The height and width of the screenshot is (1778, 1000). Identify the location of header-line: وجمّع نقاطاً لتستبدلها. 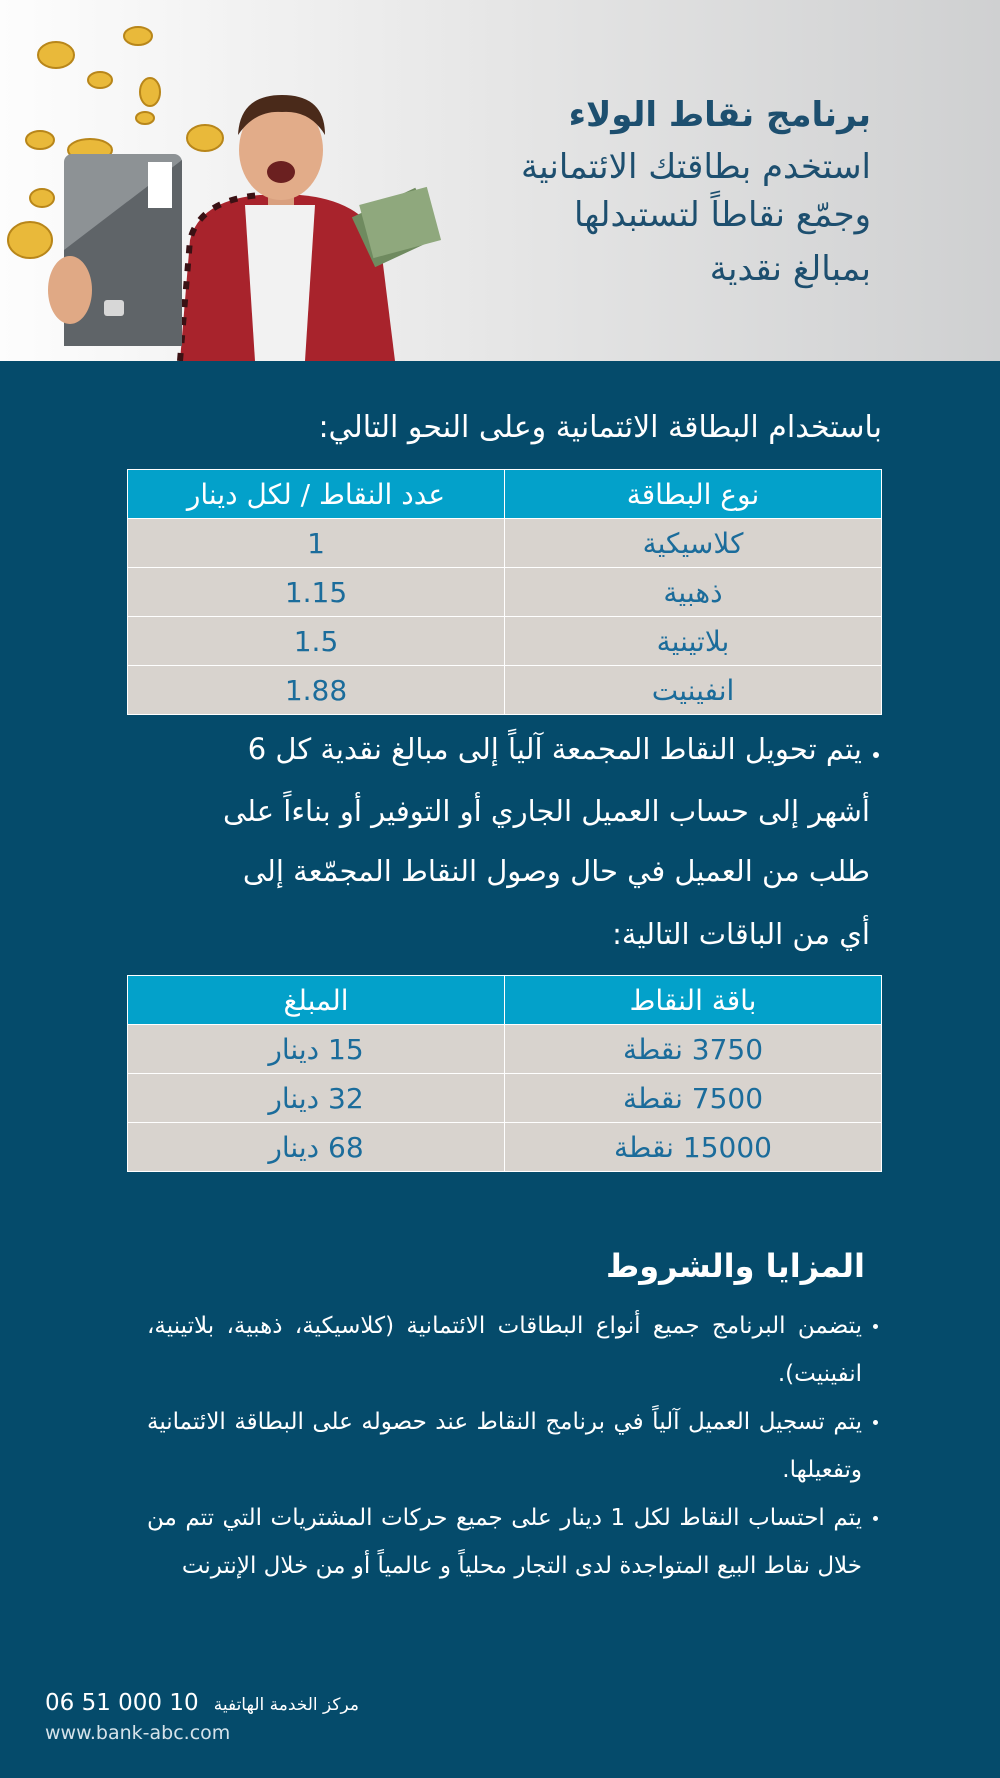
(722, 215).